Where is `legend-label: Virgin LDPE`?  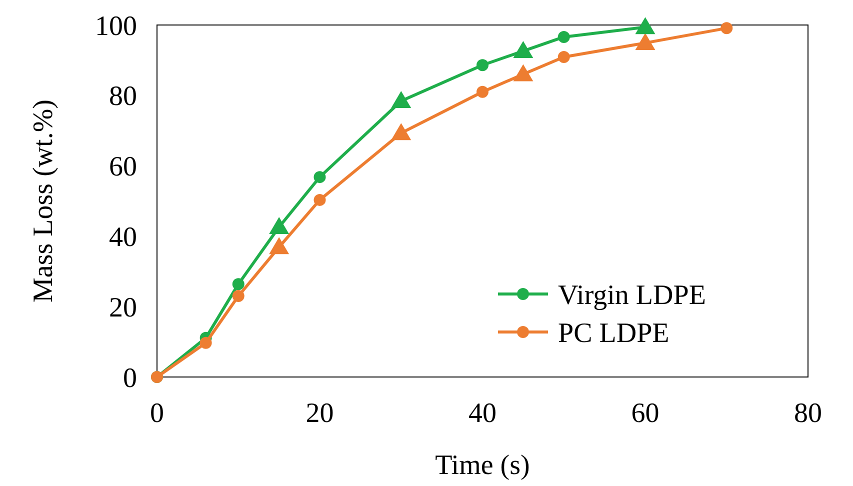 legend-label: Virgin LDPE is located at coordinates (632, 295).